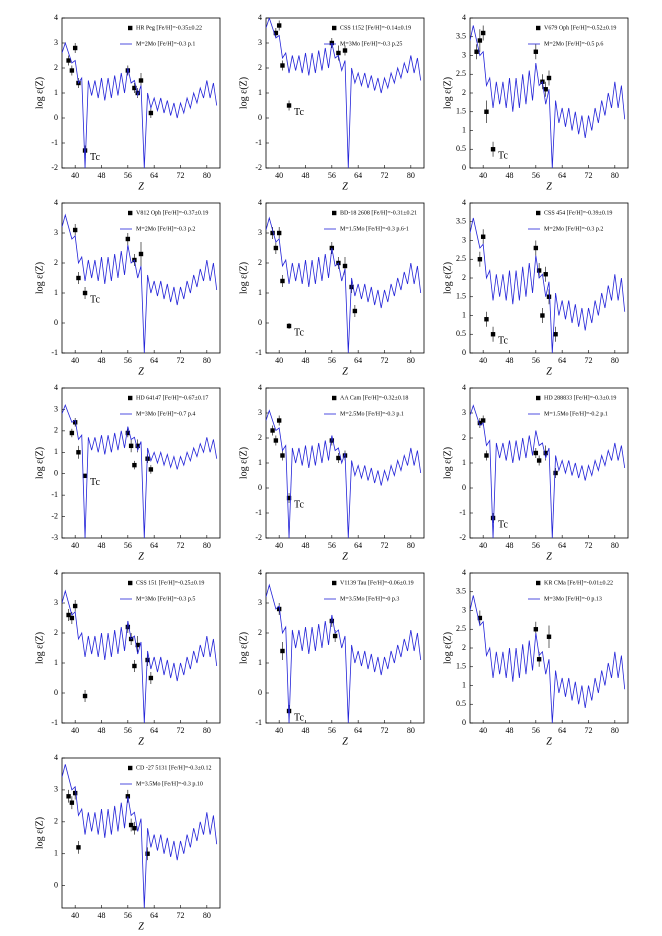  Describe the element at coordinates (170, 583) in the screenshot. I see `legend-label: CSS 151 [Fe/H]=-0.25±0.19` at that location.